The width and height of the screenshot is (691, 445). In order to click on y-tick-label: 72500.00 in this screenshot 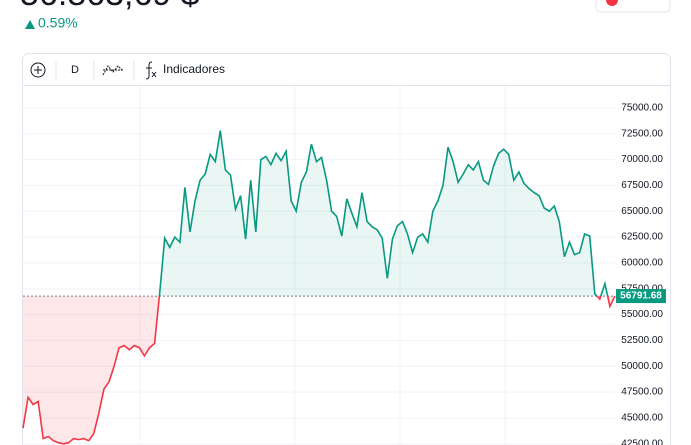, I will do `click(642, 133)`.